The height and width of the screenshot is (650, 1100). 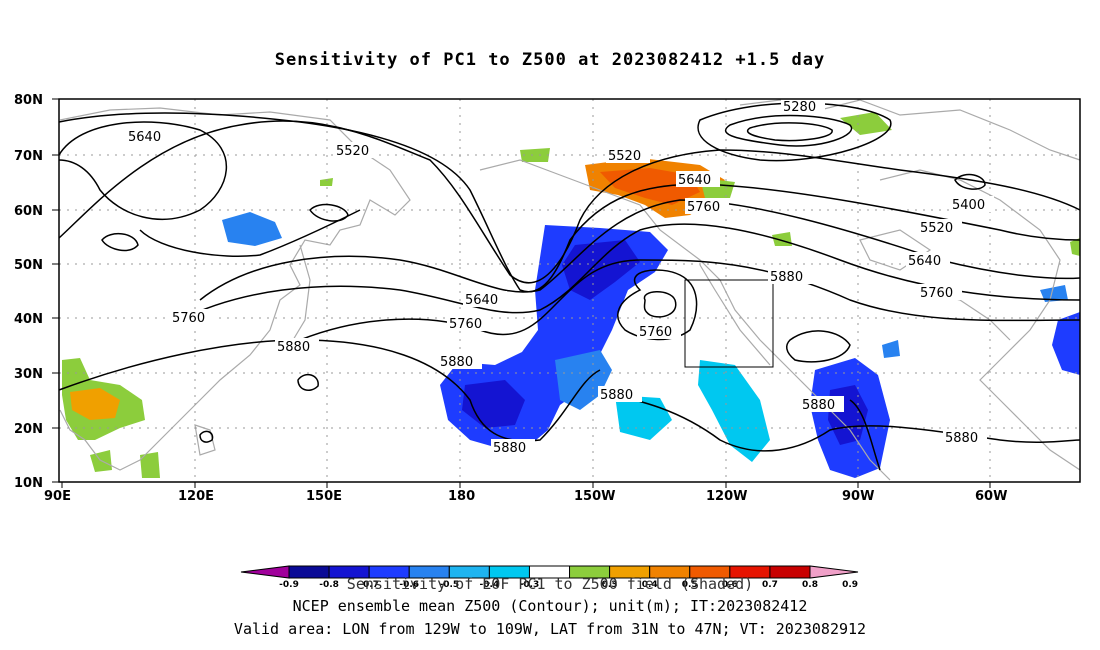 I want to click on lon-label: 150W, so click(x=594, y=496).